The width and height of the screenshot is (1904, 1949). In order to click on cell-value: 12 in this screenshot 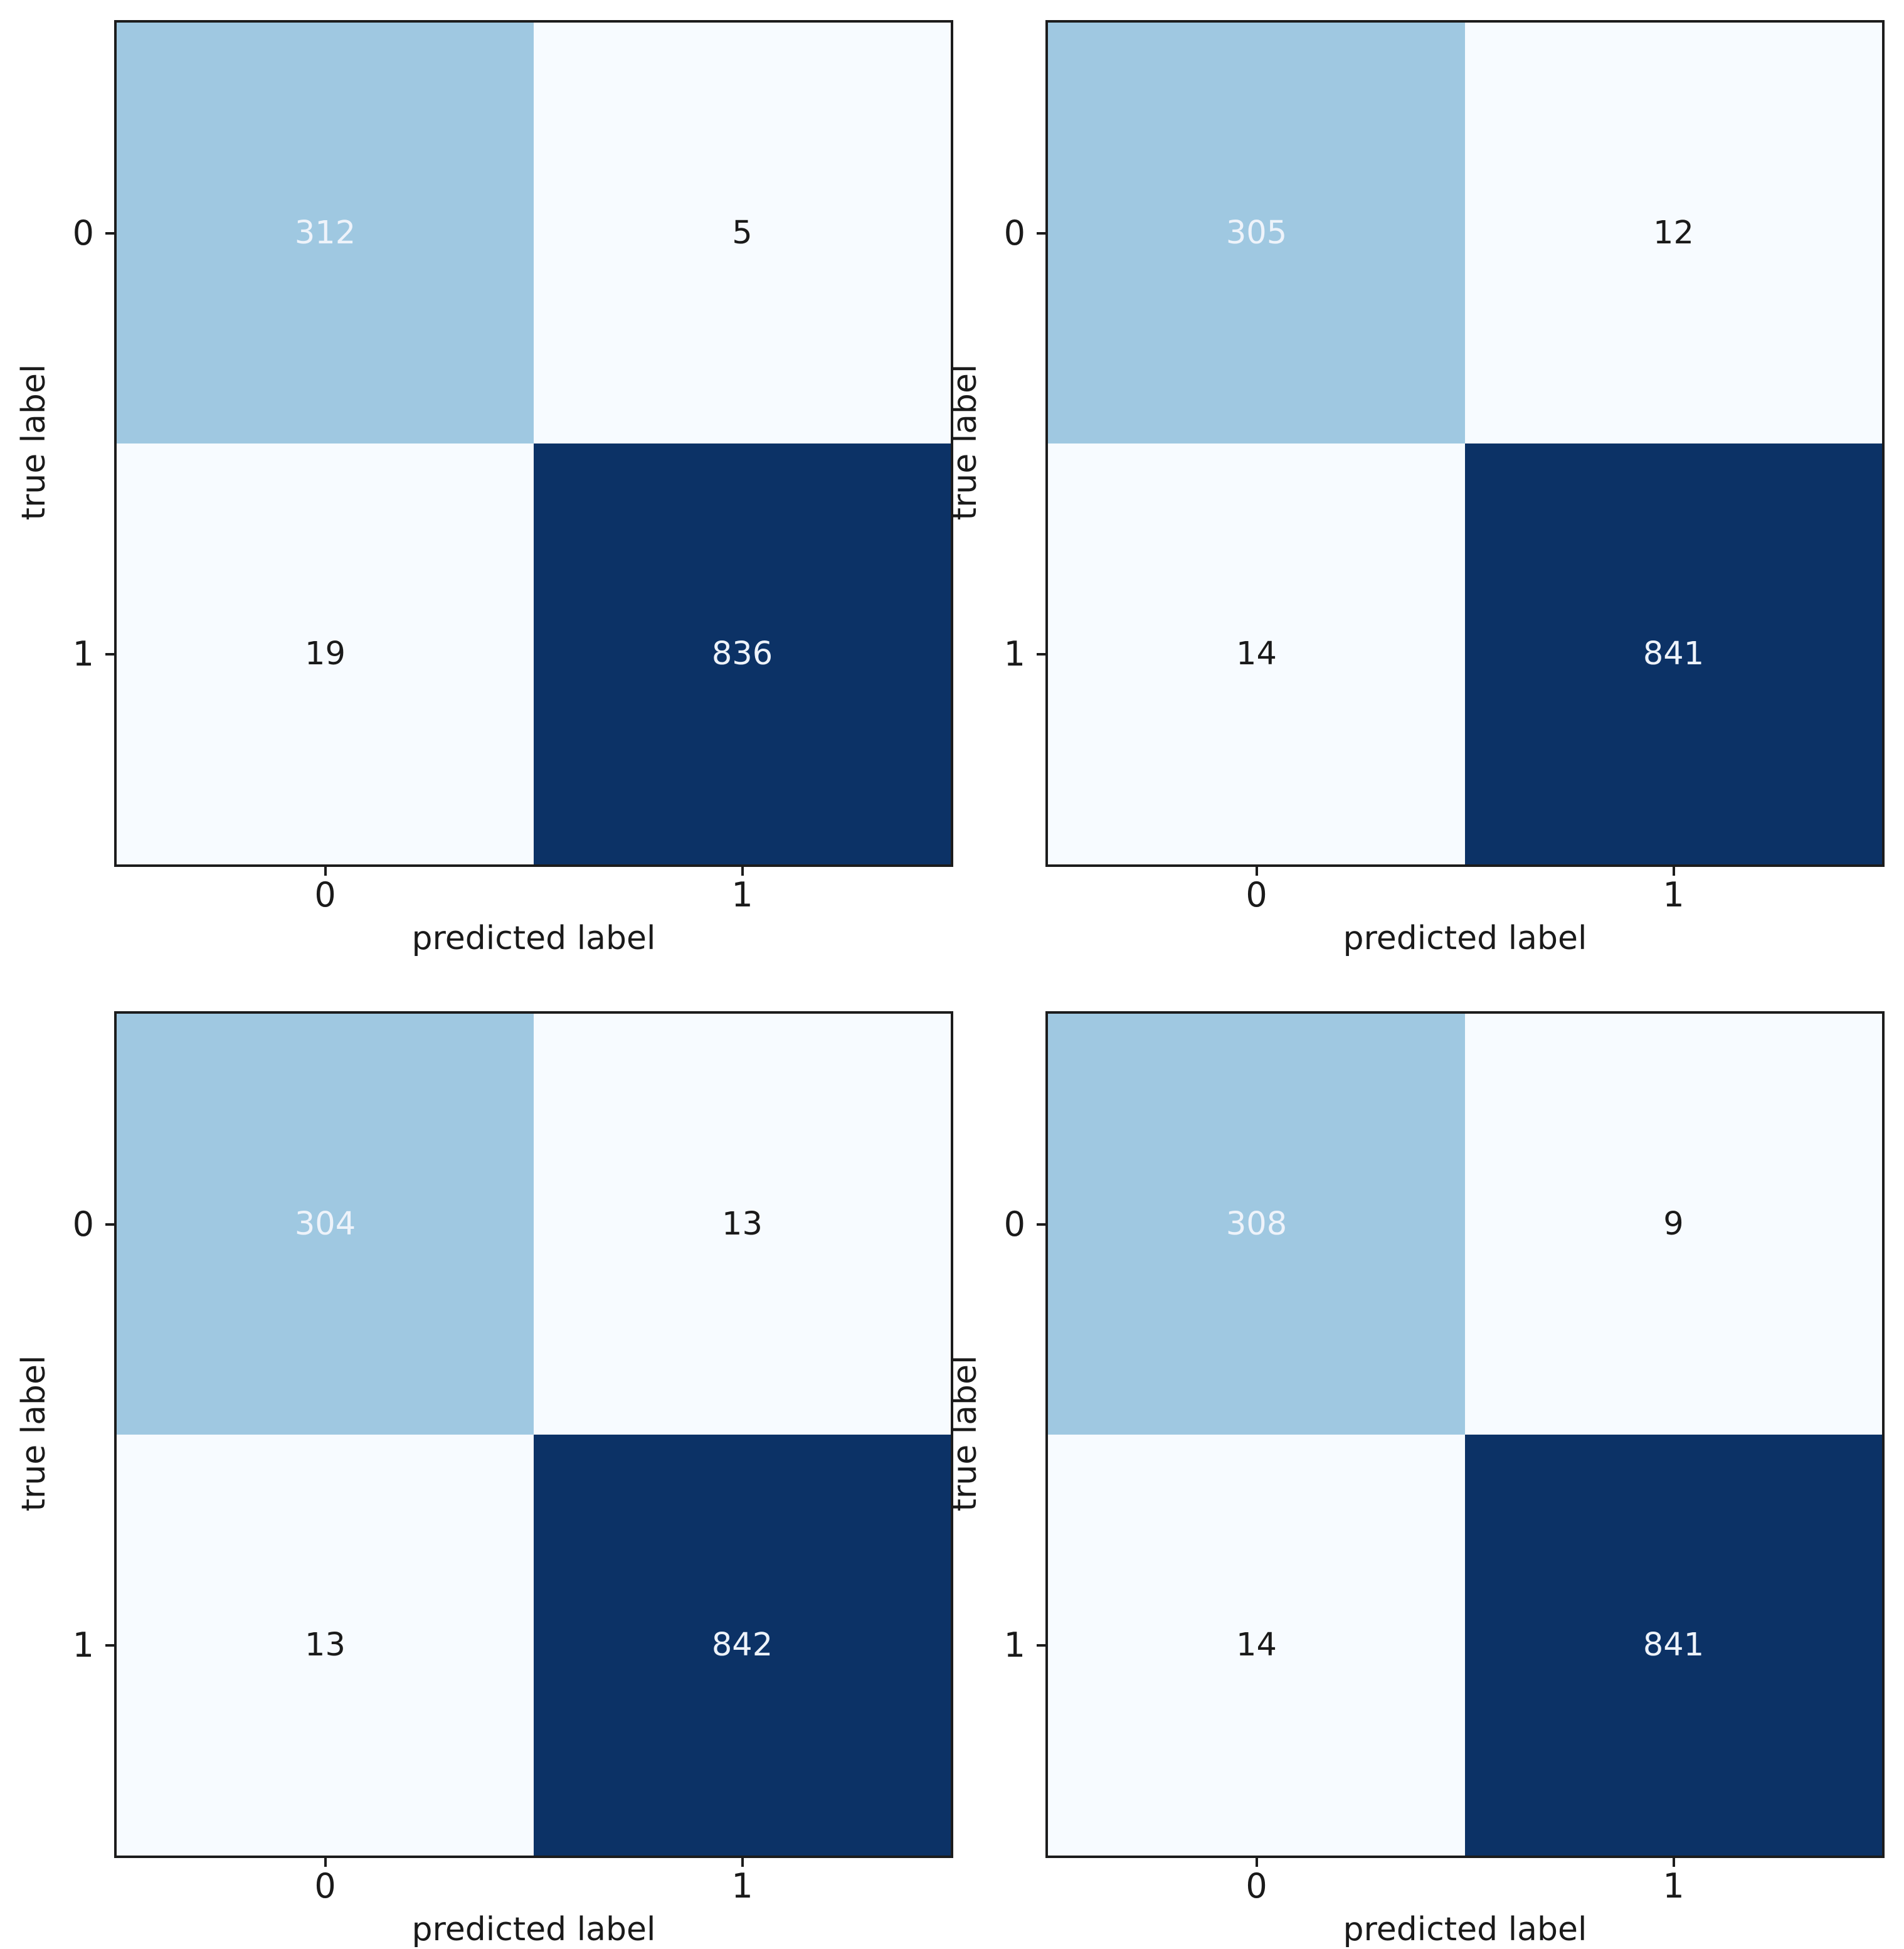, I will do `click(1673, 234)`.